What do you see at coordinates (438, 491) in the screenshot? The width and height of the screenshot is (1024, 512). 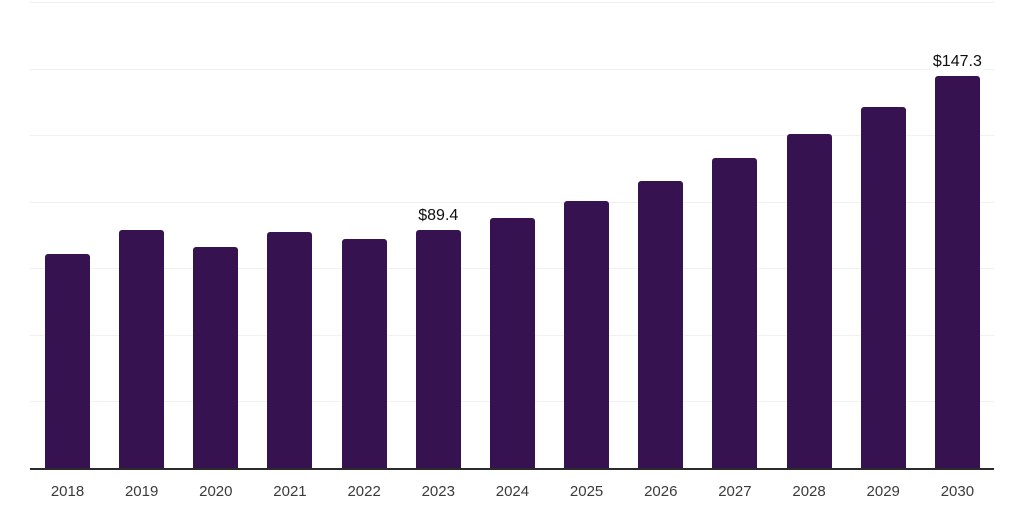 I see `x-axis-label-2023: 2023` at bounding box center [438, 491].